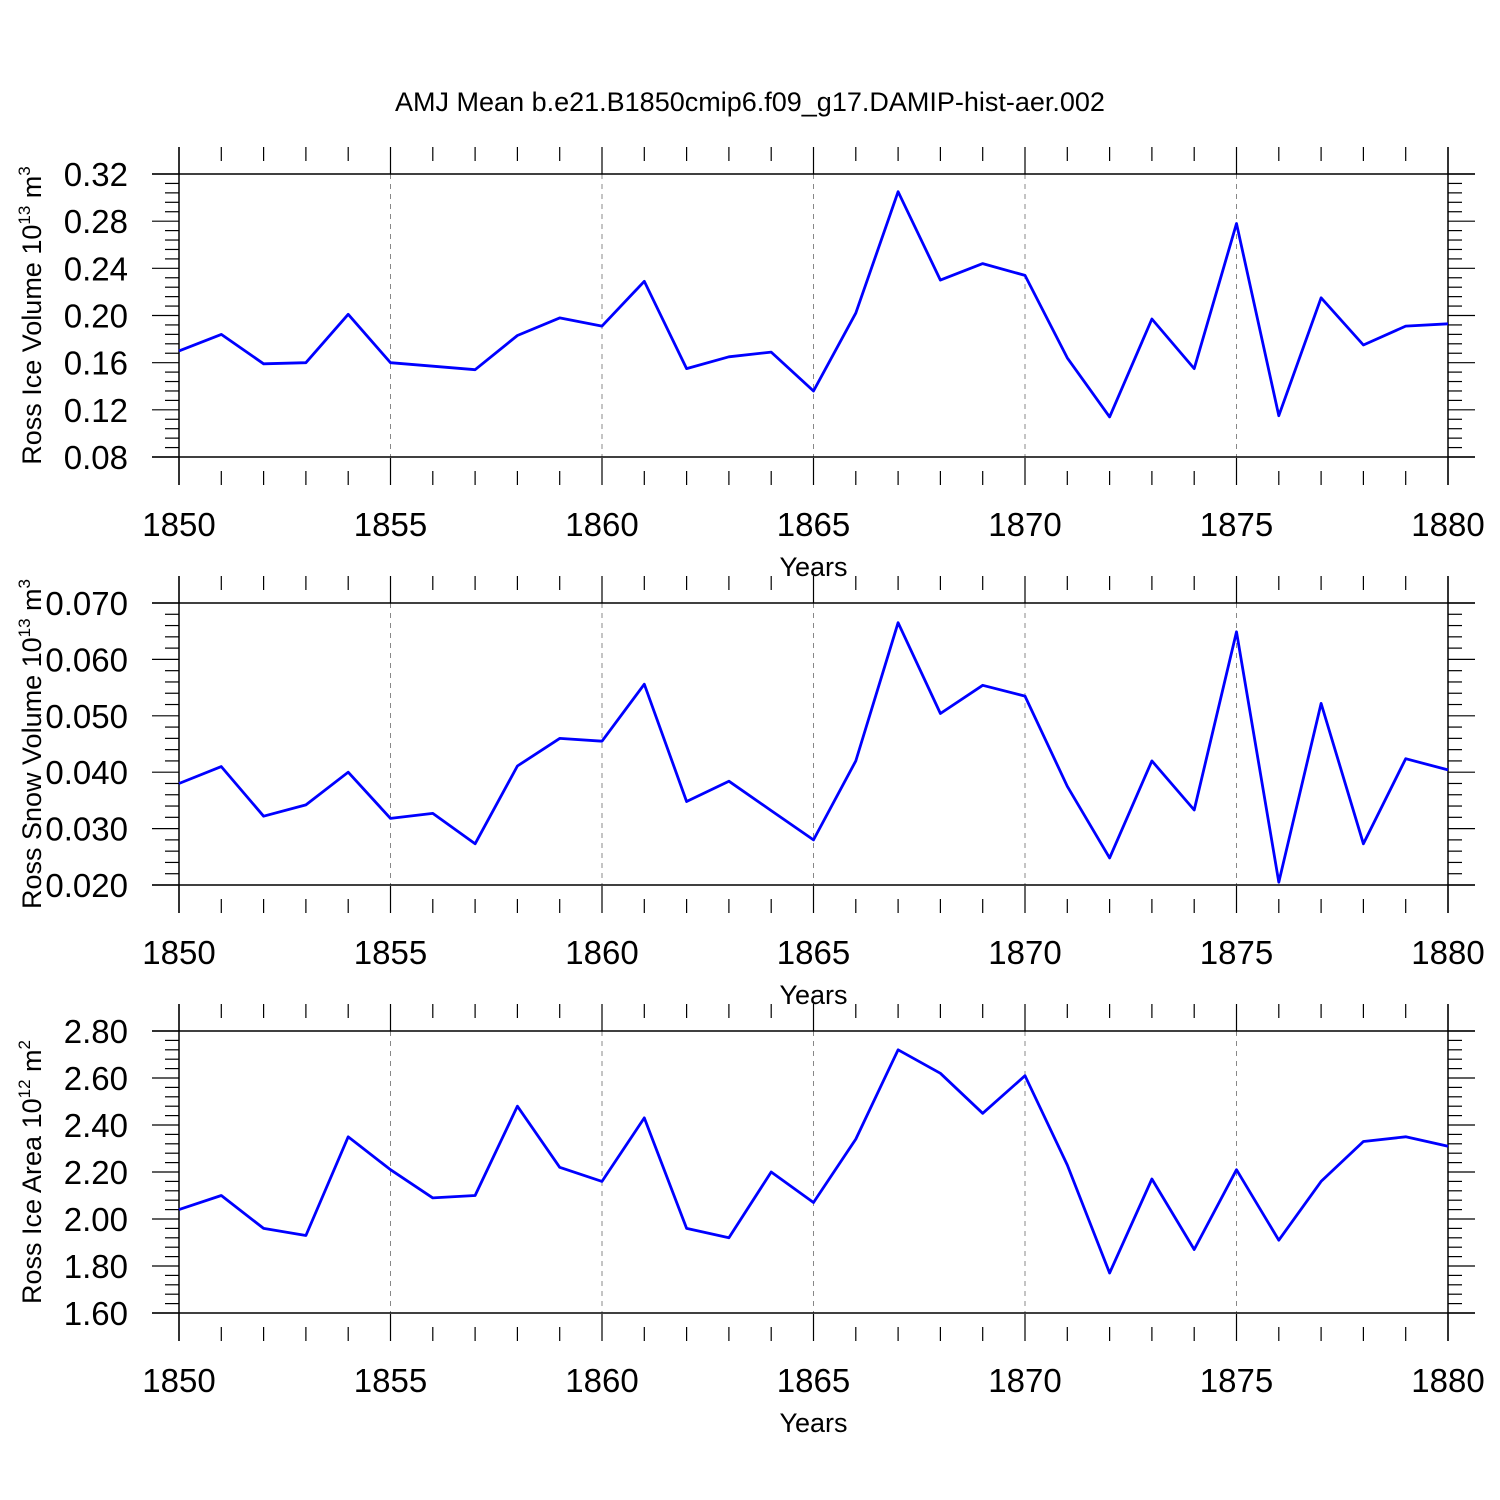 The image size is (1500, 1500). I want to click on x-axis-label: Years, so click(813, 1423).